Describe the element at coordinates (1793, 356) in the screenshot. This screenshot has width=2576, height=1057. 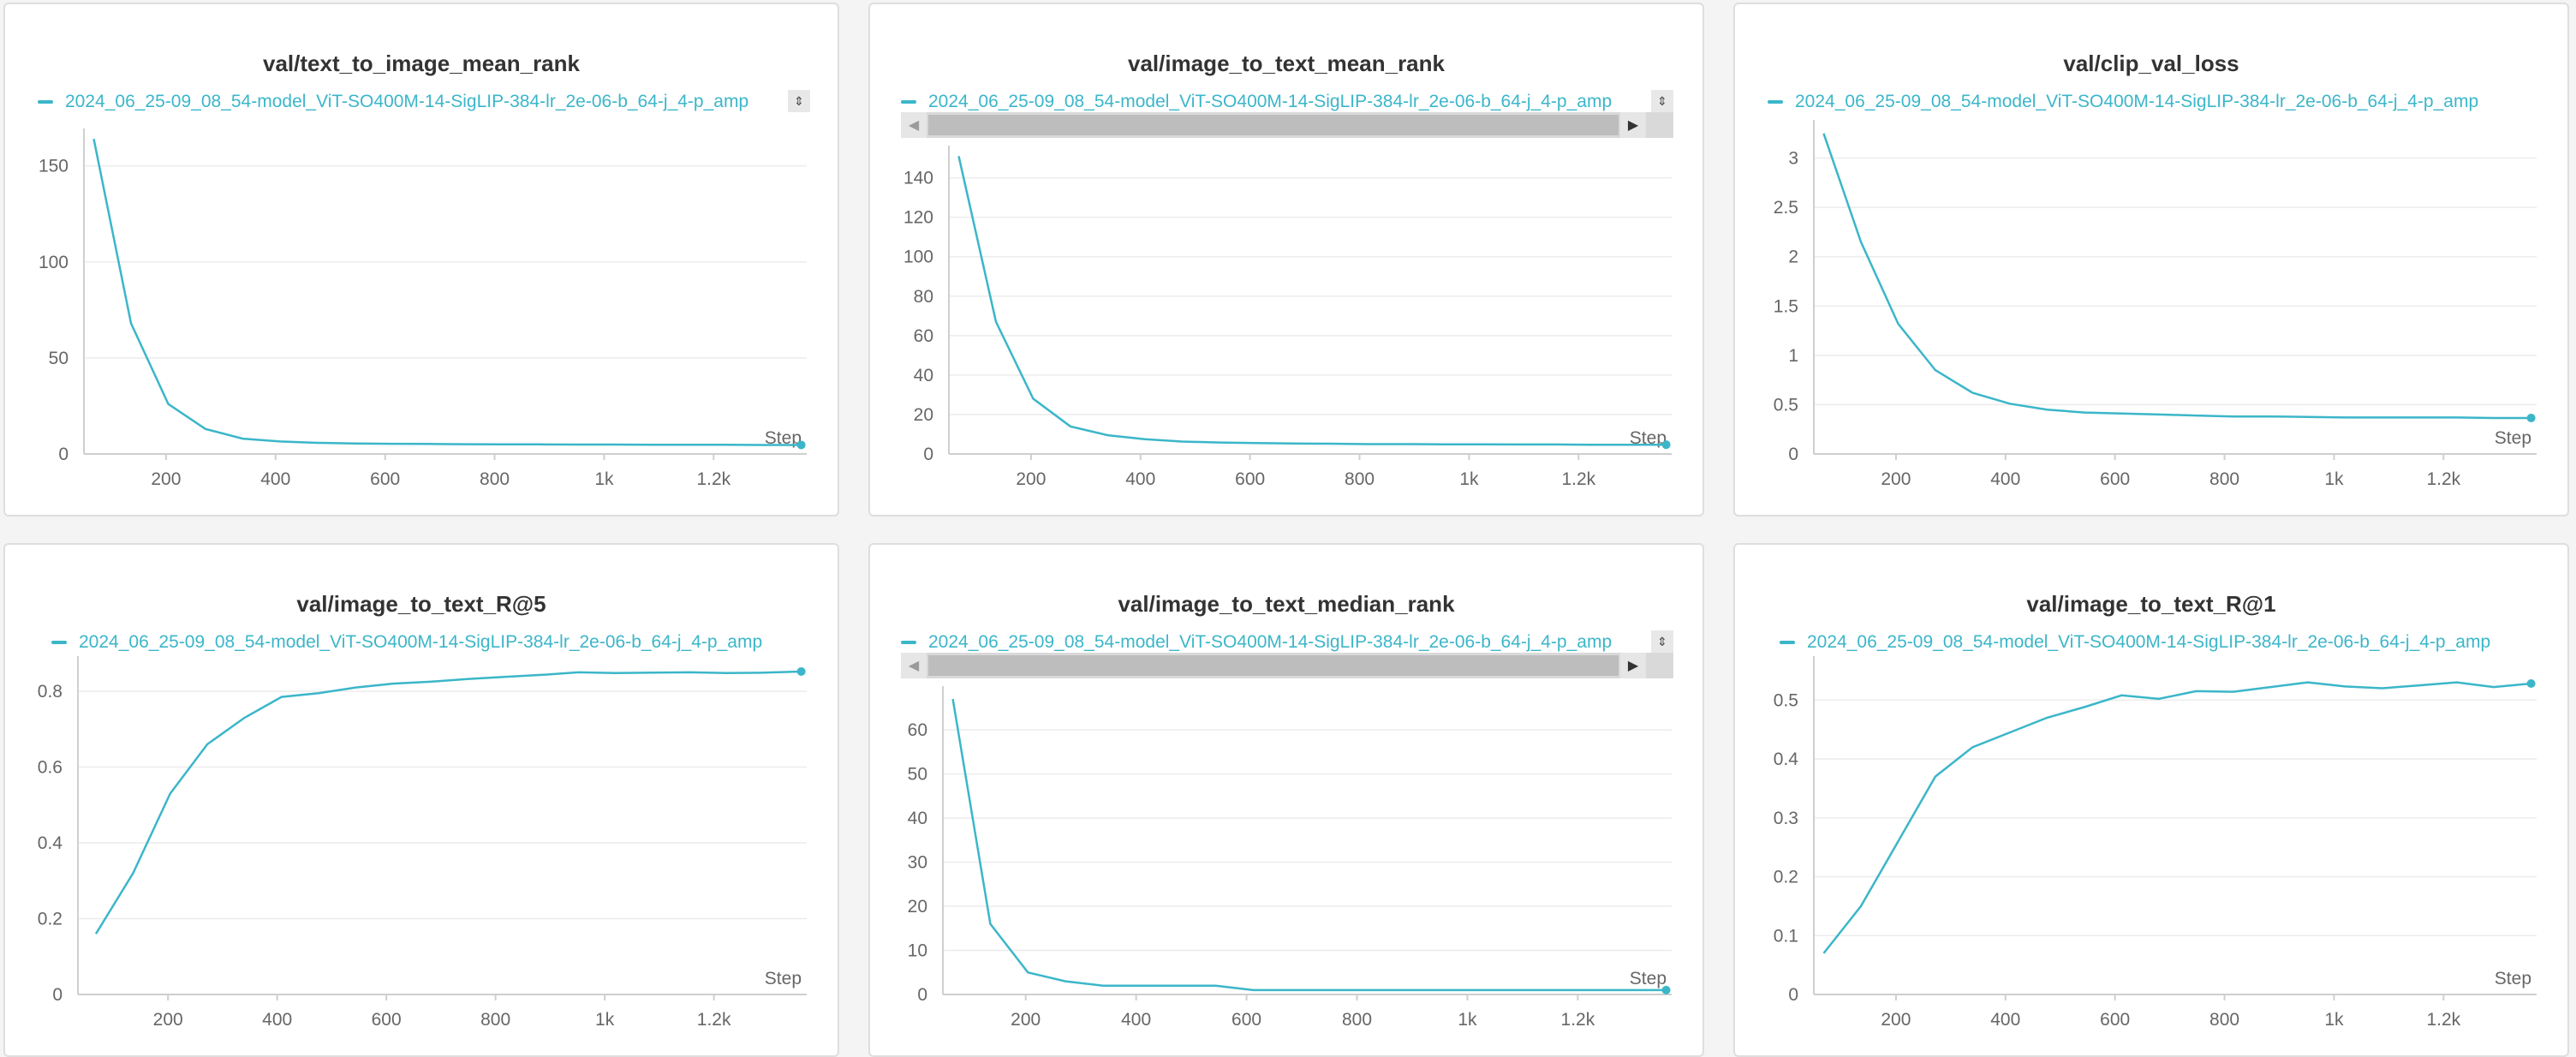
I see `y-tick-label: 1` at that location.